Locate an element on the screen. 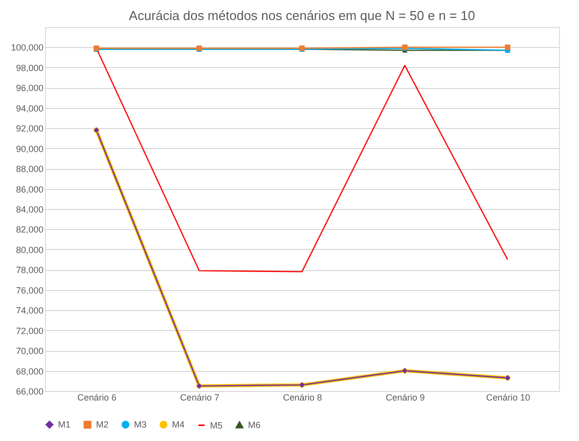 This screenshot has height=441, width=579. chart-title: Acurácia dos métodos nos cenários em que N = 50 e n = 10 is located at coordinates (302, 15).